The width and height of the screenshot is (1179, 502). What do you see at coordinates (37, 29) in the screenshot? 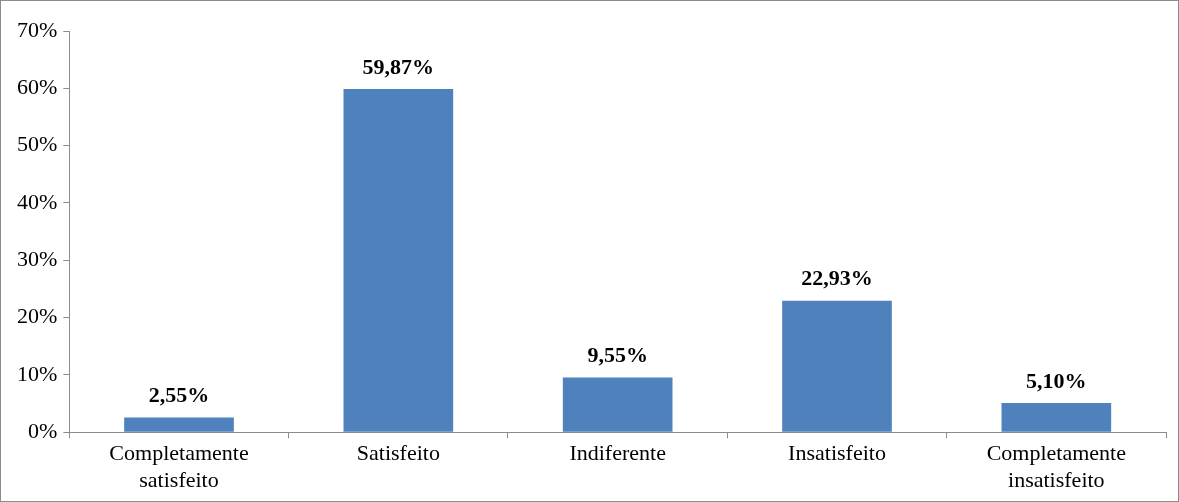
I see `y-tick-label: 70%` at bounding box center [37, 29].